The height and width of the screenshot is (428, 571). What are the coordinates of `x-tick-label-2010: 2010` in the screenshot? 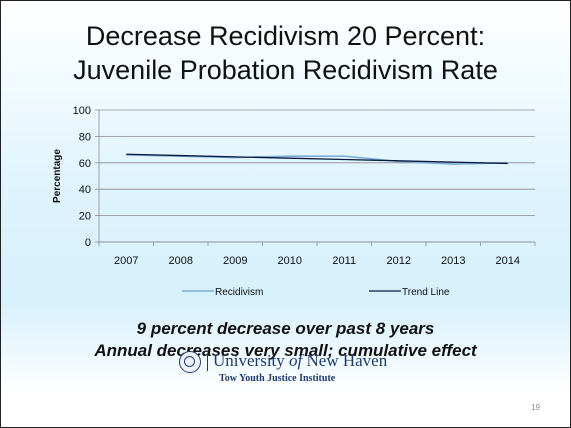 It's located at (290, 261).